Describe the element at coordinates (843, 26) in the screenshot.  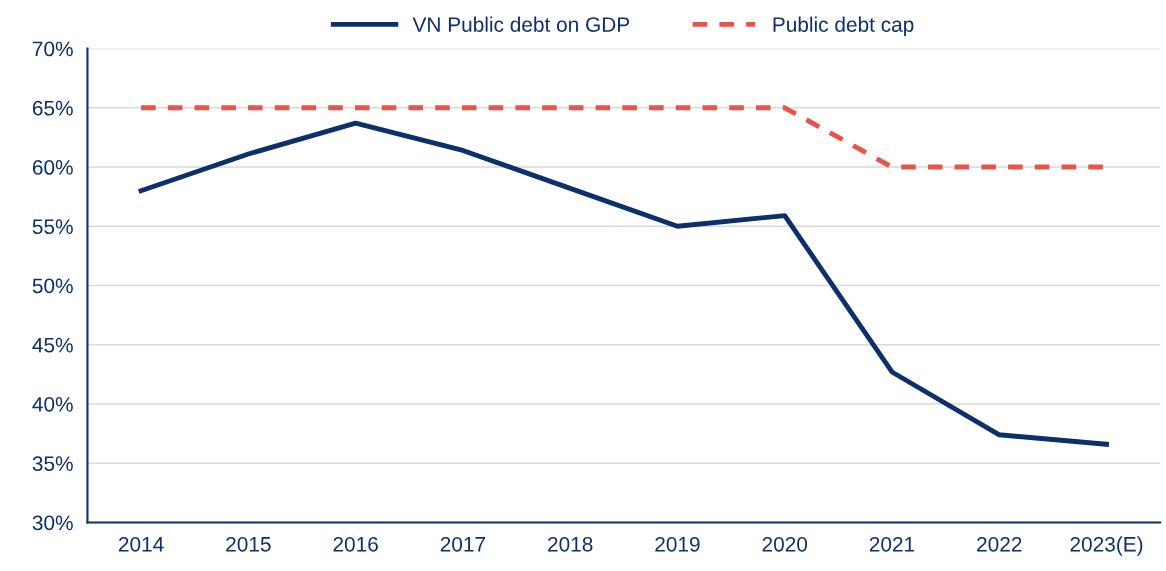
I see `legend-label: Public debt cap` at that location.